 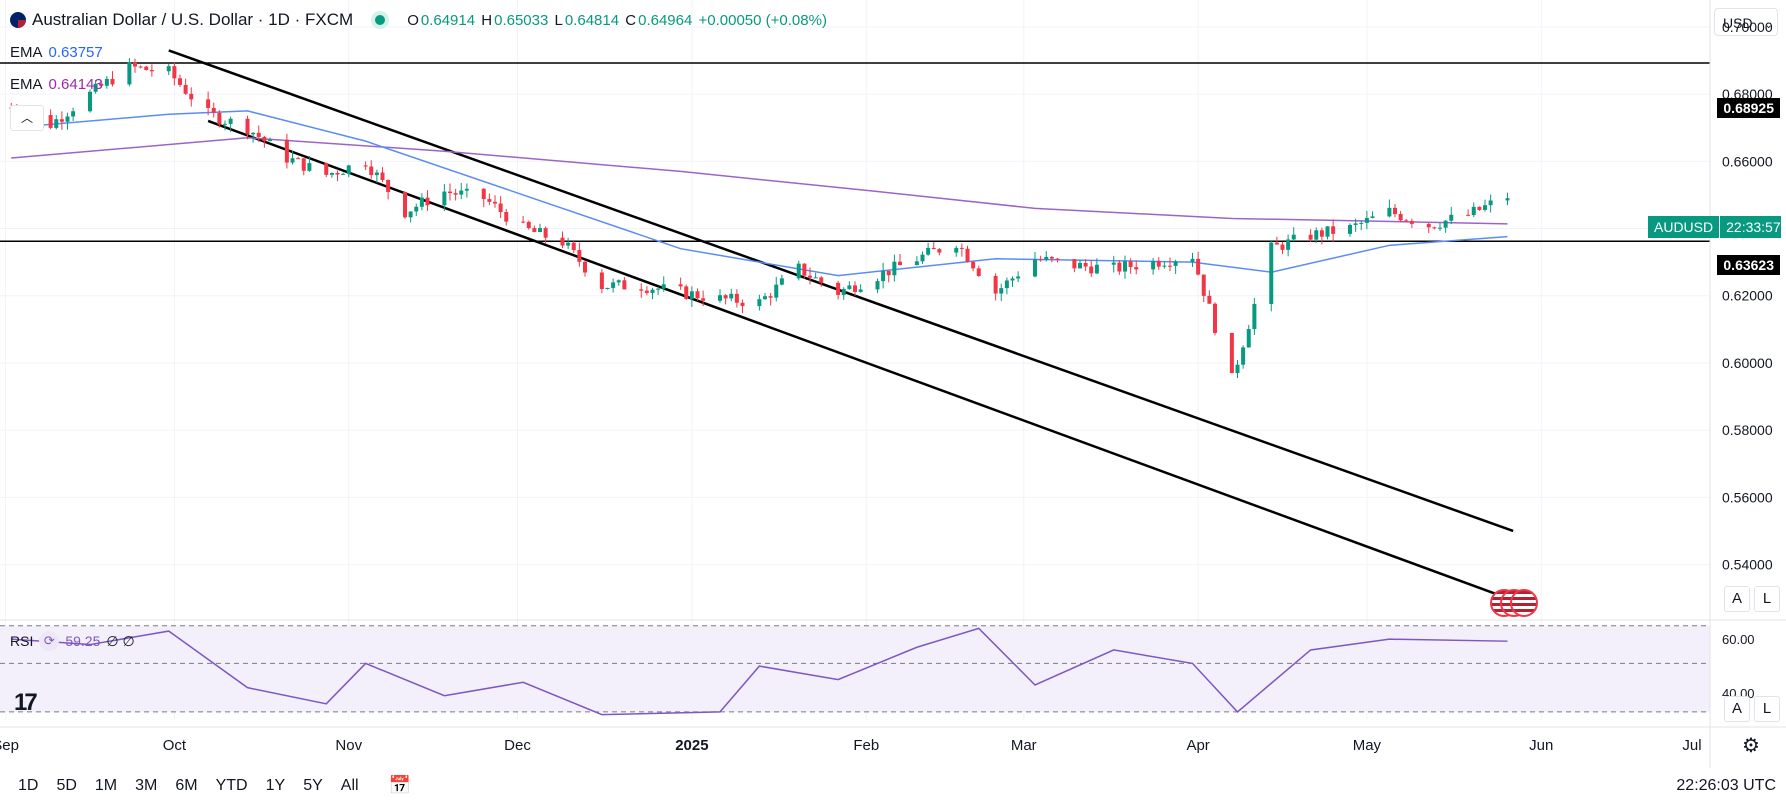 I want to click on time-tick-label: Apr, so click(x=1197, y=745).